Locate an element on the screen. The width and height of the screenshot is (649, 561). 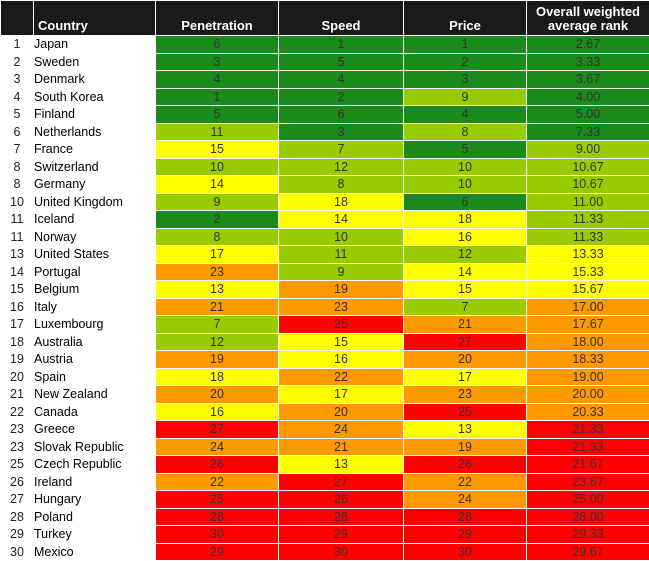
price-cell: 6 is located at coordinates (465, 202).